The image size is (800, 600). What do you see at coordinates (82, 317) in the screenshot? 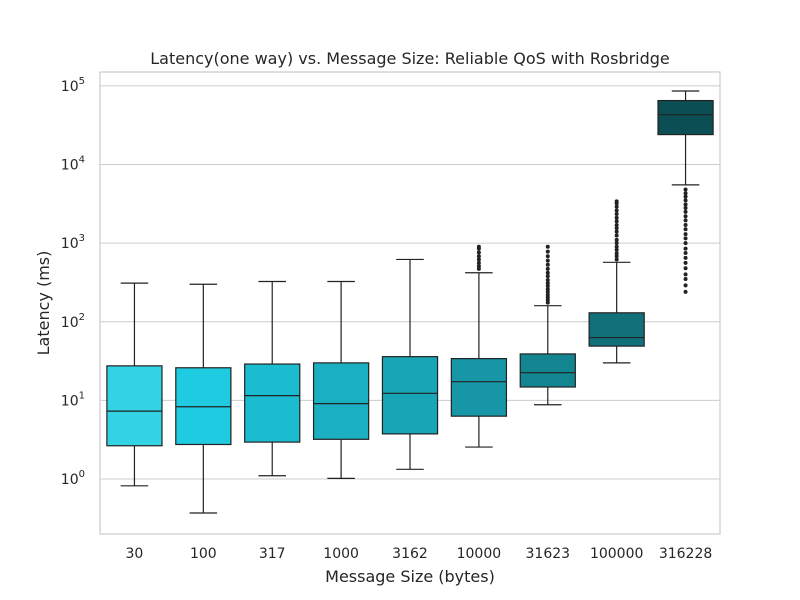
I see `y-tick-exponent: 2` at bounding box center [82, 317].